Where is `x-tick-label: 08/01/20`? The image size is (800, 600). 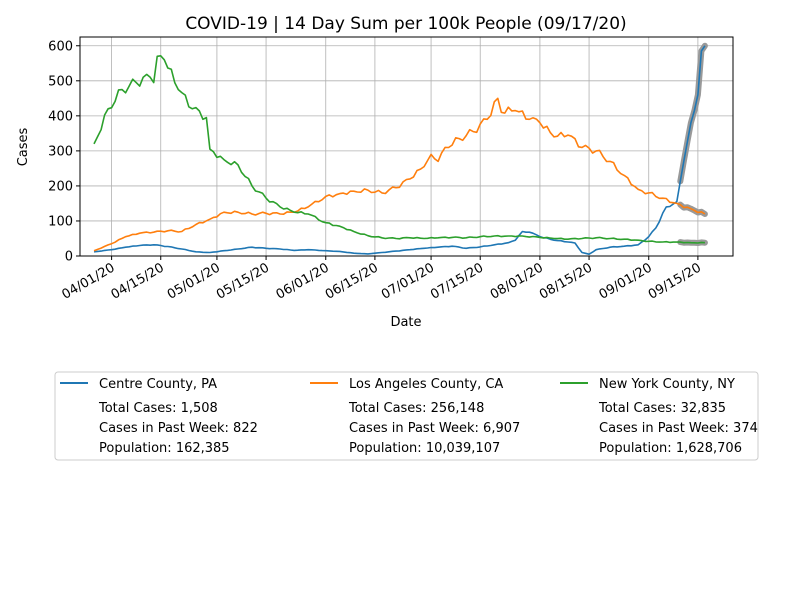 x-tick-label: 08/01/20 is located at coordinates (517, 281).